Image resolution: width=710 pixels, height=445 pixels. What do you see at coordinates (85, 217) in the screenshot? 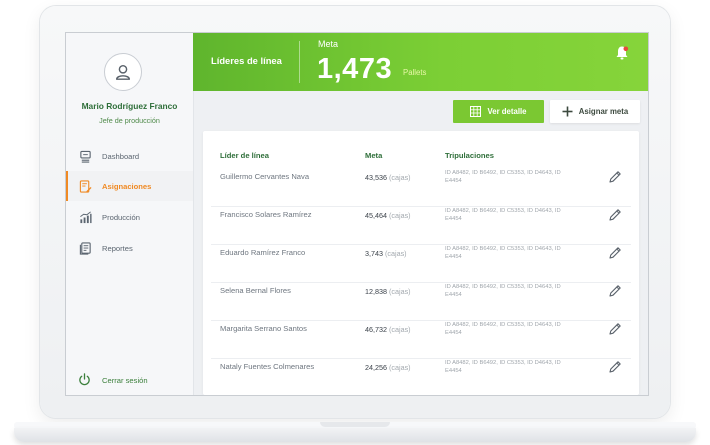
I see `chart-icon` at bounding box center [85, 217].